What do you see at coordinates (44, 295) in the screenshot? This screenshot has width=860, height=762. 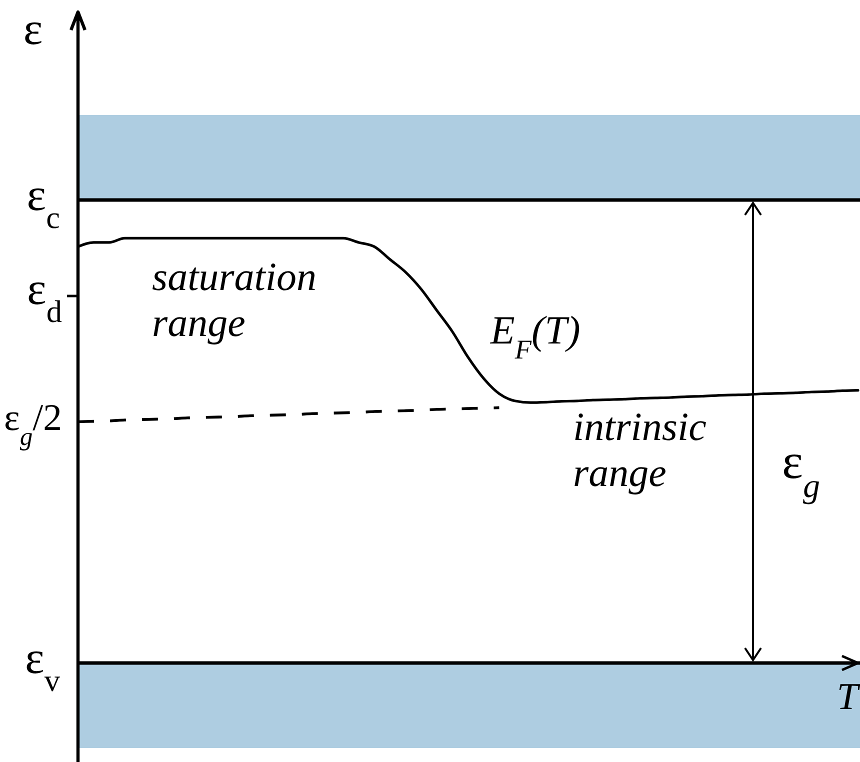 I see `text: ε$_{d}$` at bounding box center [44, 295].